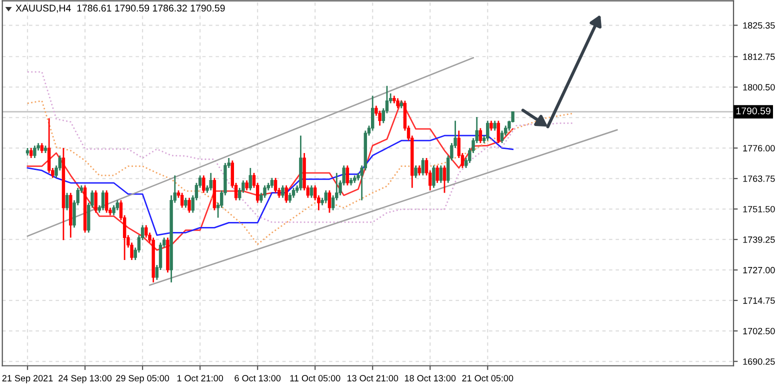 The width and height of the screenshot is (782, 385). Describe the element at coordinates (759, 331) in the screenshot. I see `y-tick-label: 1702.50` at that location.